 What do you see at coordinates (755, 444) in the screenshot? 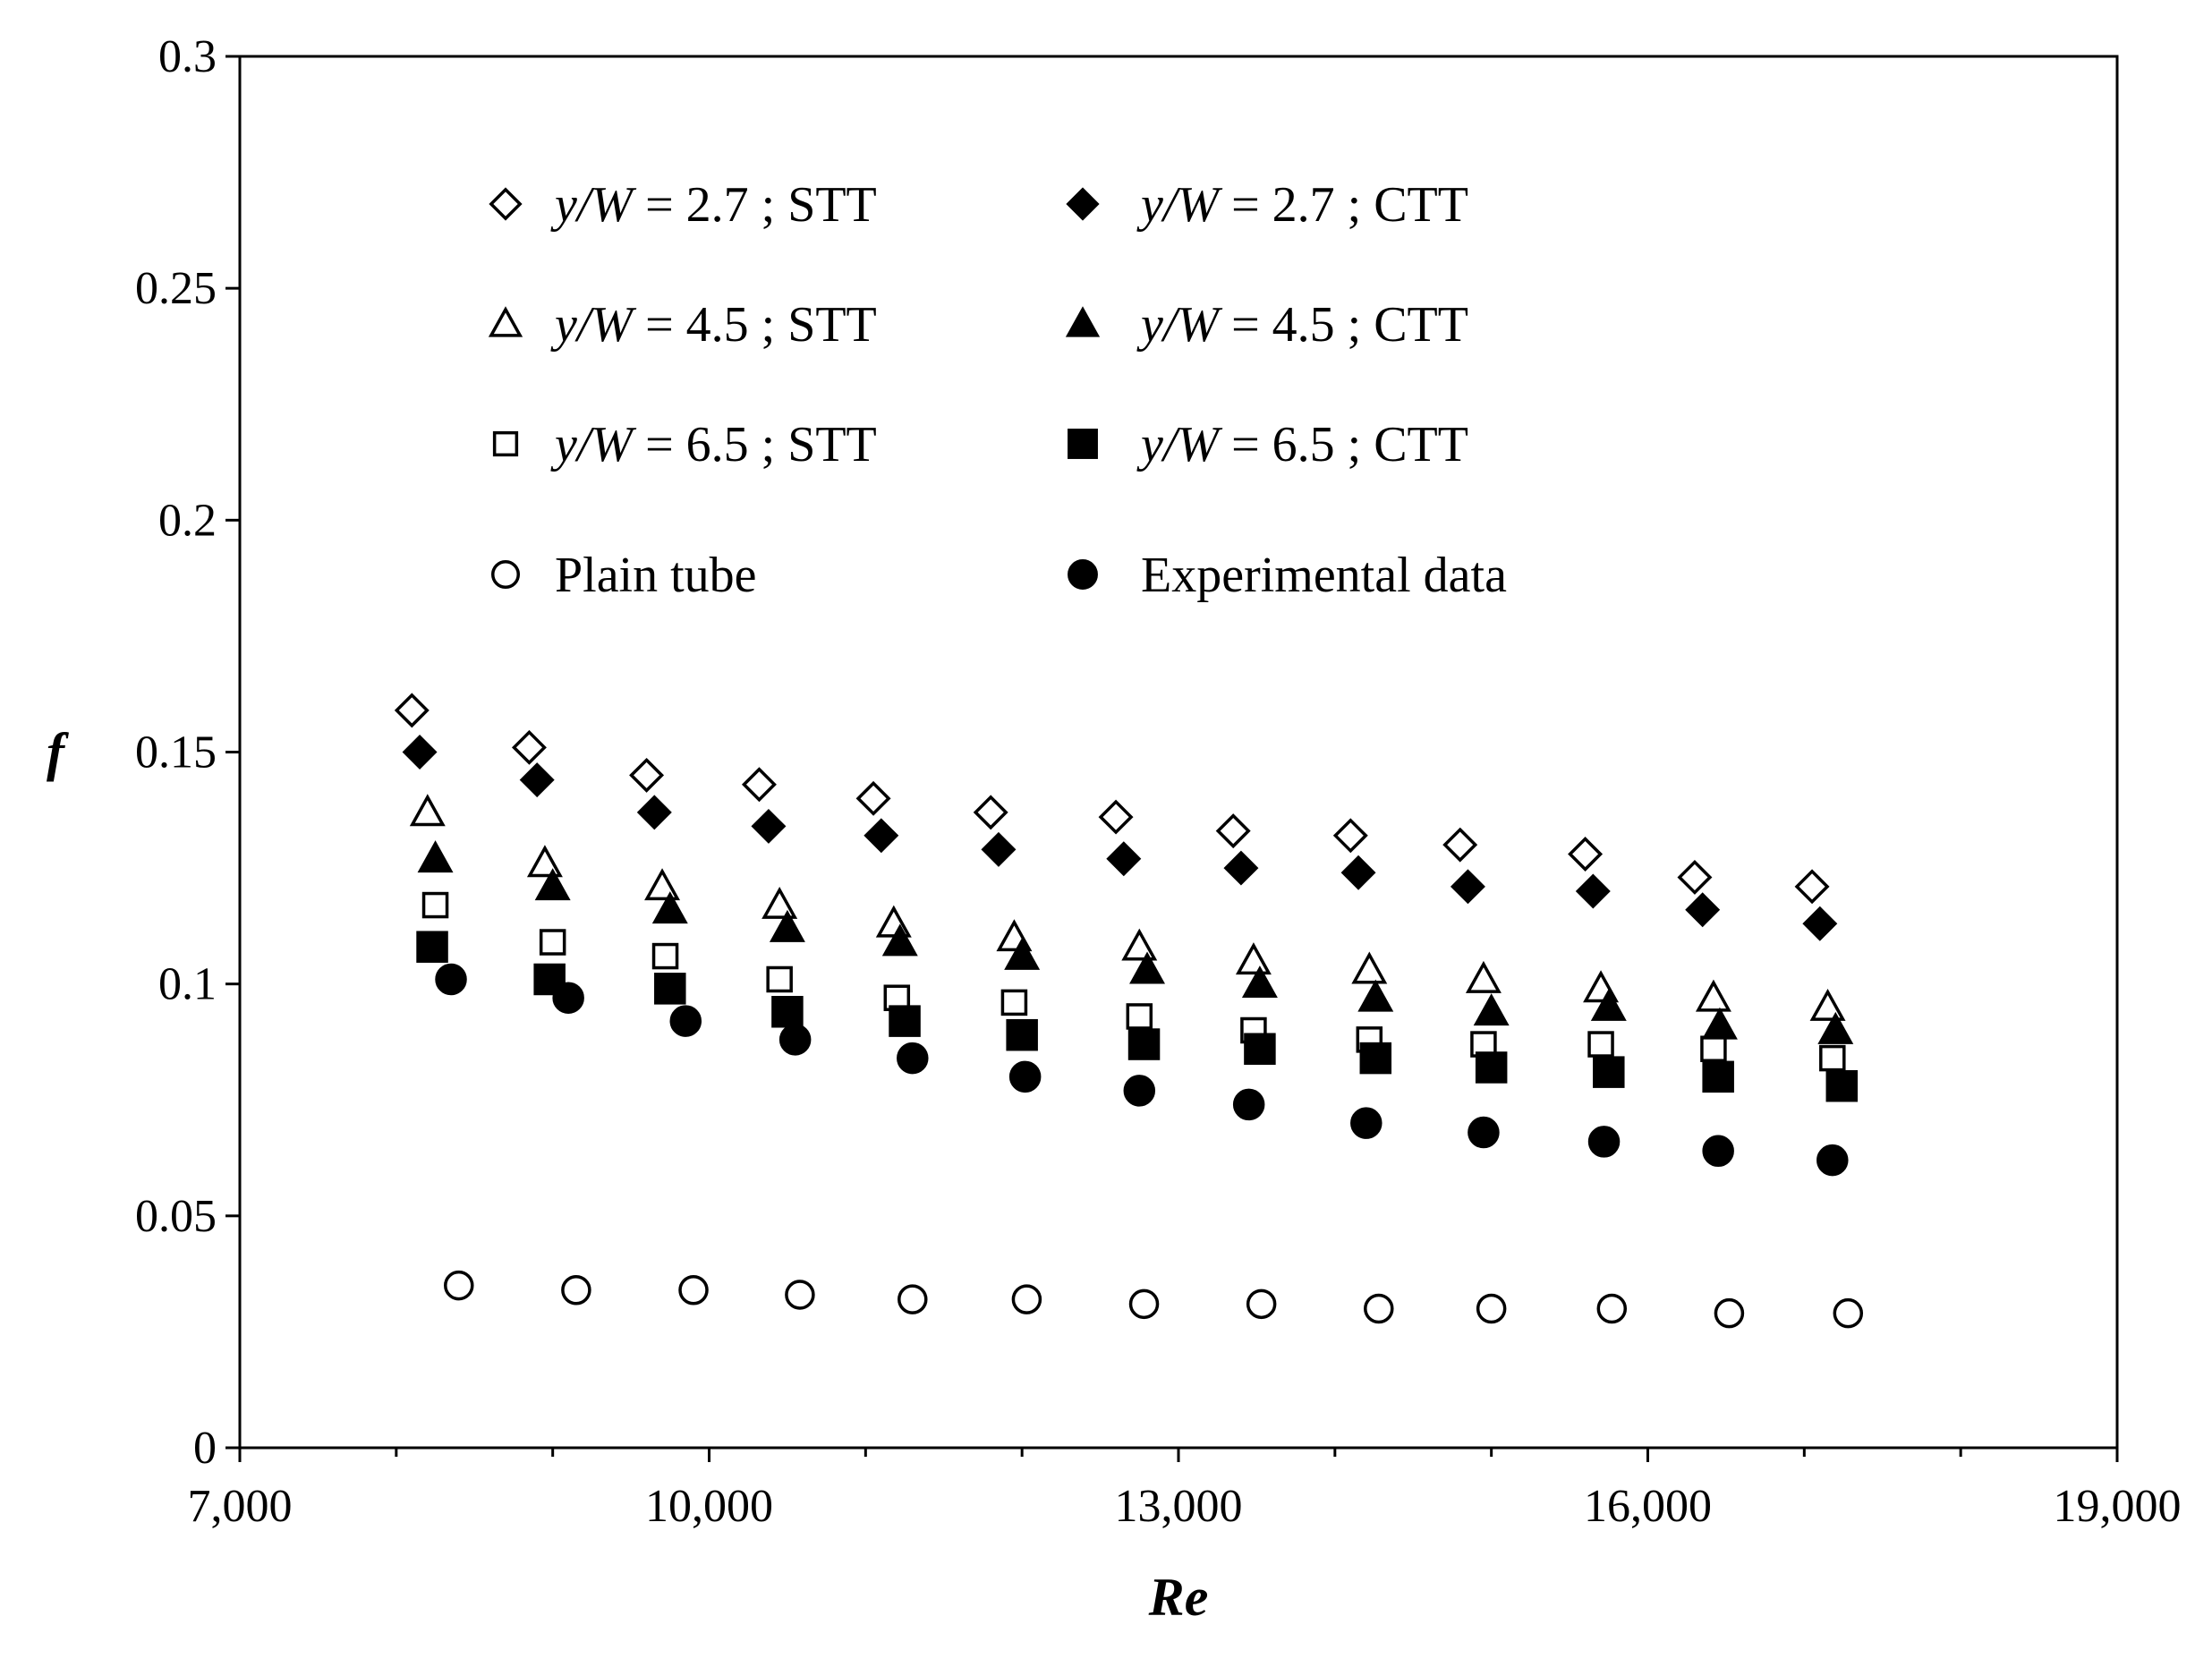
I see `legend-label-text: = 6.5 ; STT` at bounding box center [755, 444].